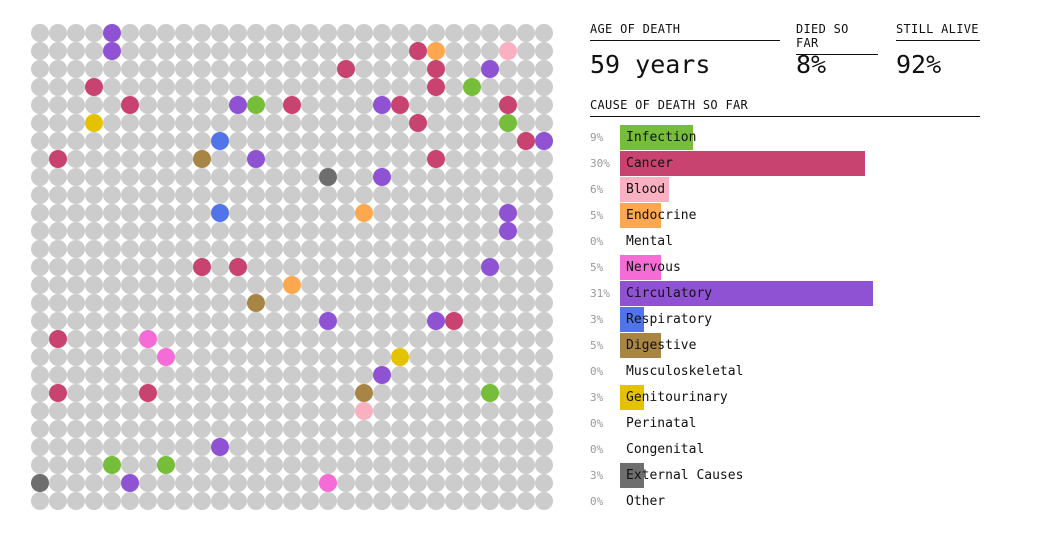  What do you see at coordinates (597, 241) in the screenshot?
I see `cause-percent-label: 0%` at bounding box center [597, 241].